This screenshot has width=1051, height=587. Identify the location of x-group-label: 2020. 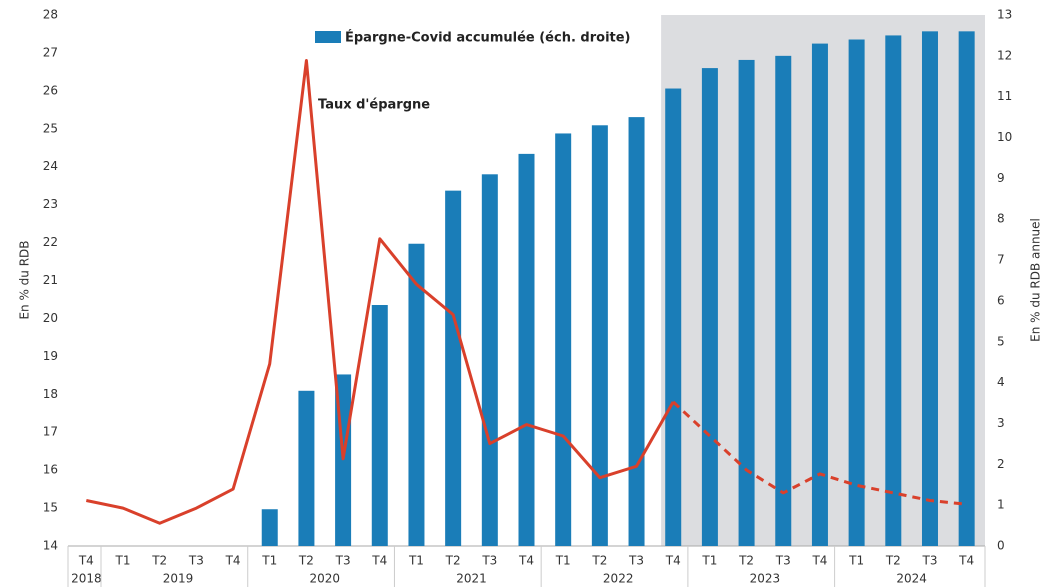
(324, 579).